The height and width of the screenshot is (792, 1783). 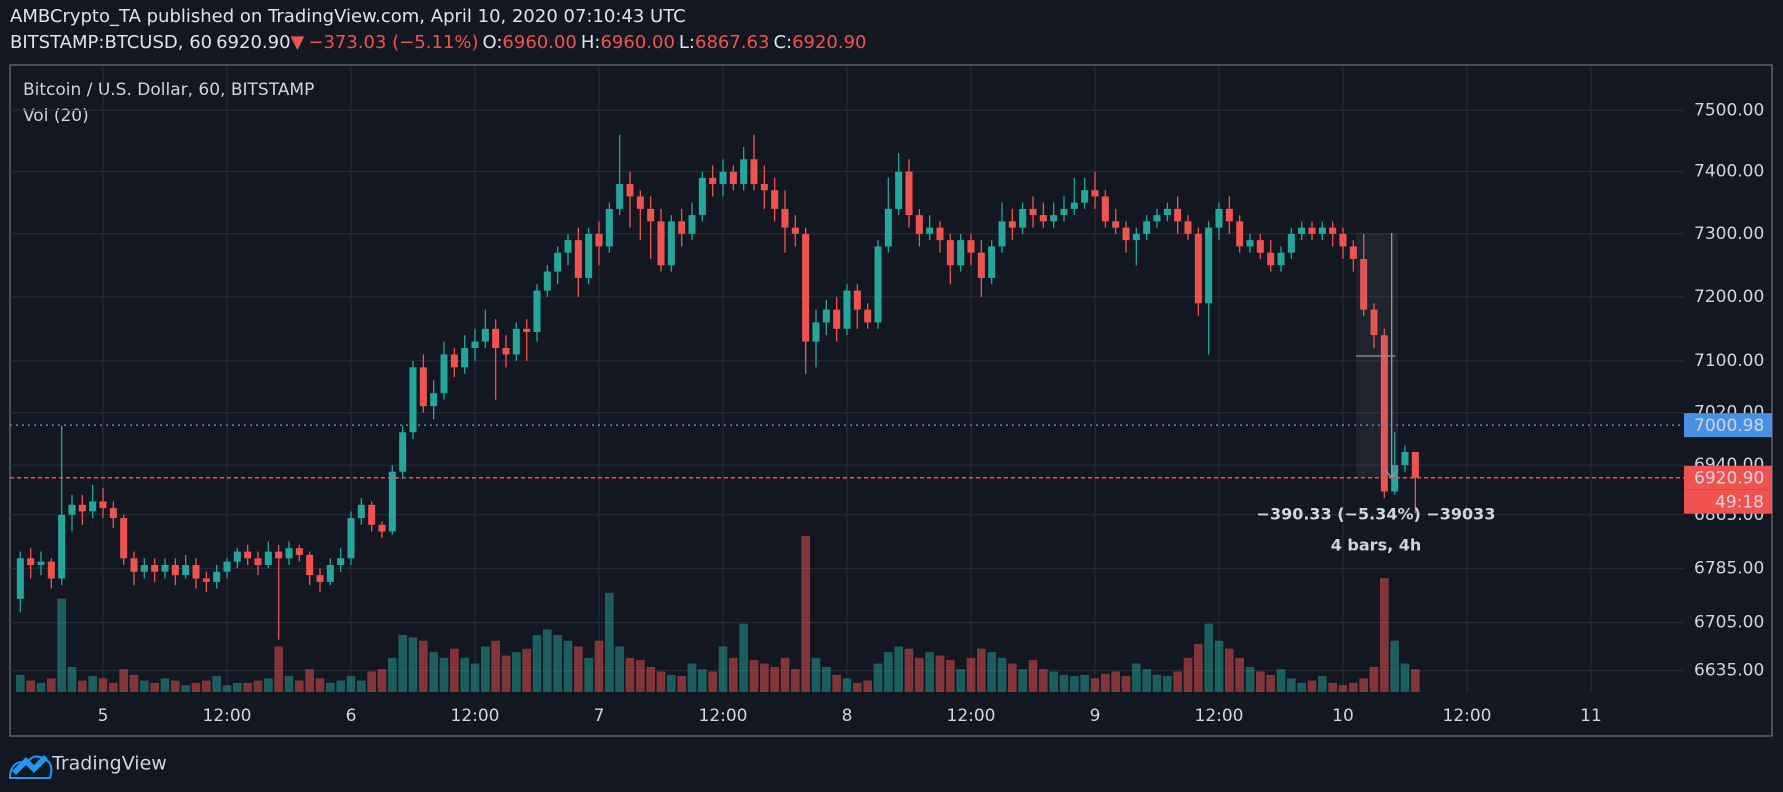 I want to click on y-tick-label: 7400.00, so click(x=1729, y=172).